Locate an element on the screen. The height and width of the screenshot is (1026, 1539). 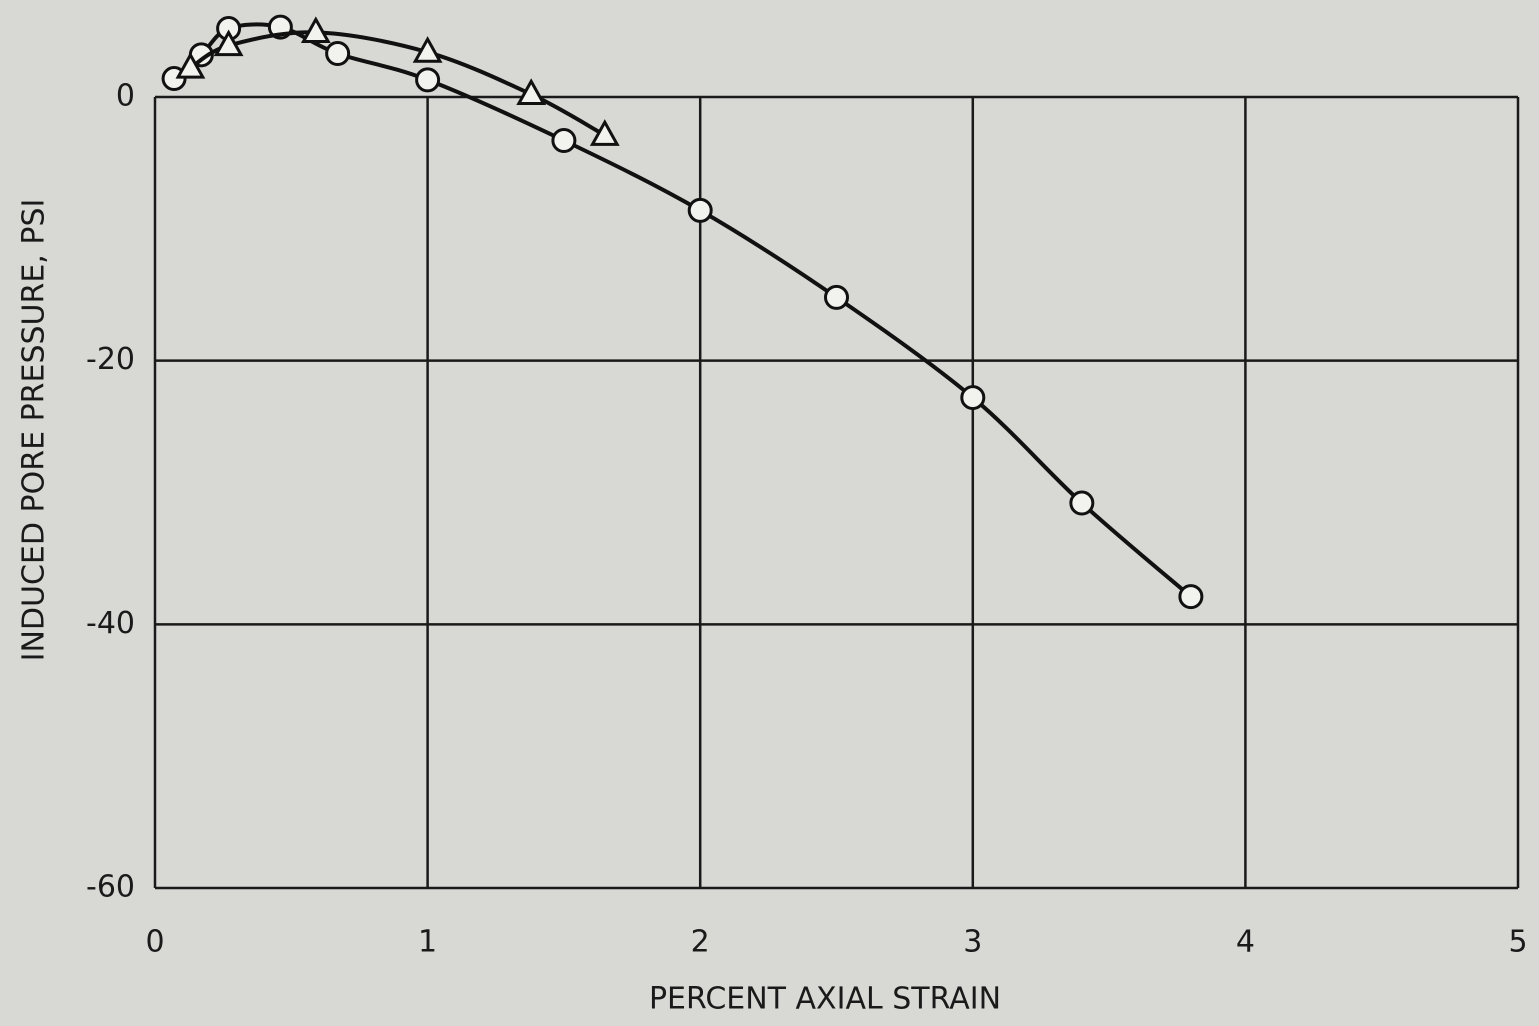
y-tick-label: 0 is located at coordinates (125, 96).